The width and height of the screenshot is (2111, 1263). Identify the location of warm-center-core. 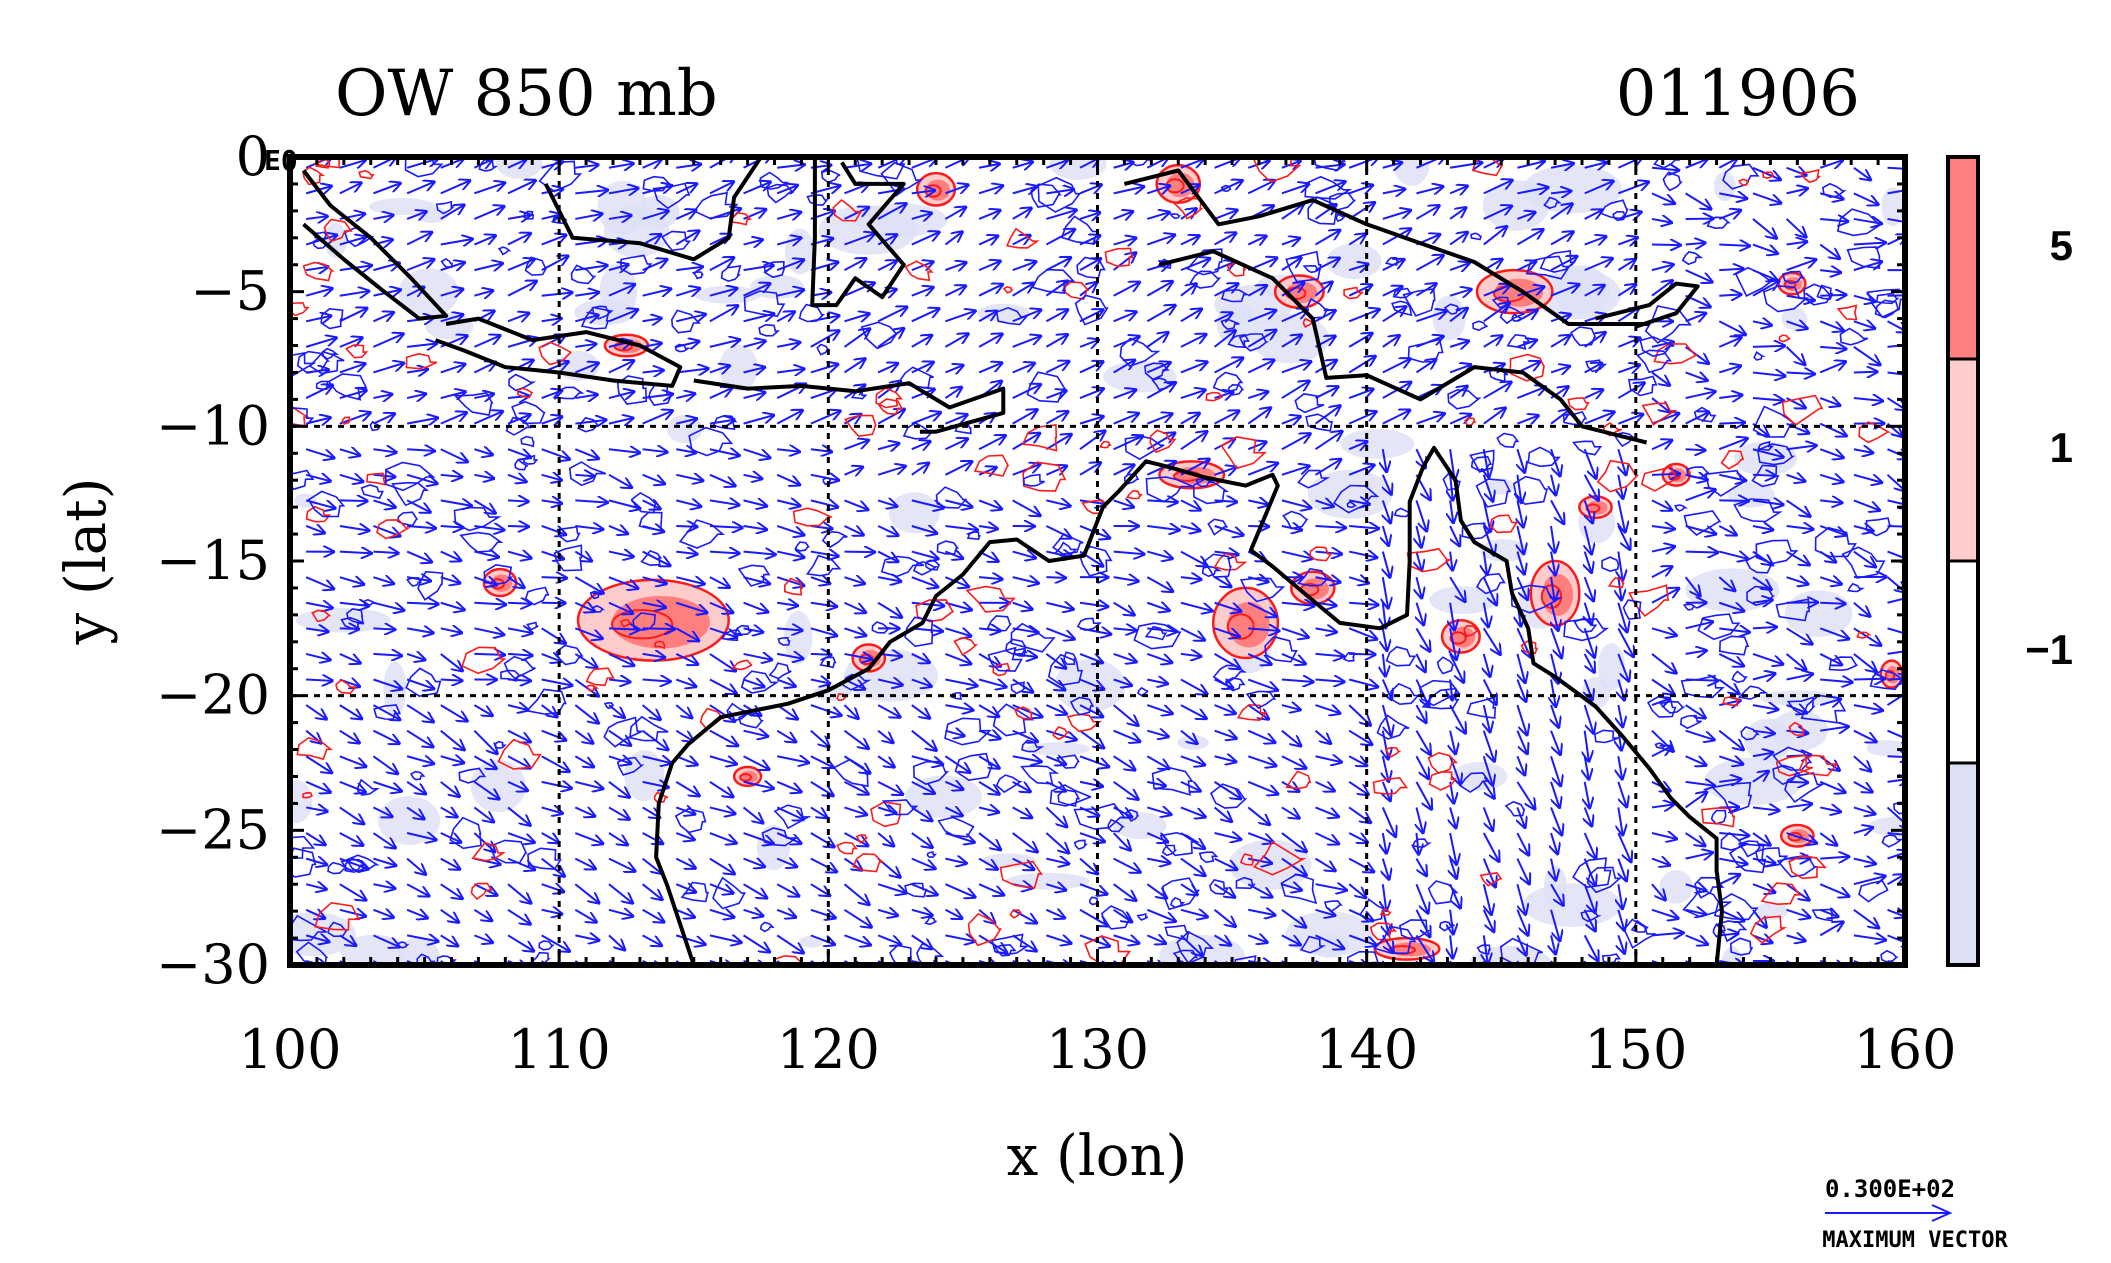
(1677, 475).